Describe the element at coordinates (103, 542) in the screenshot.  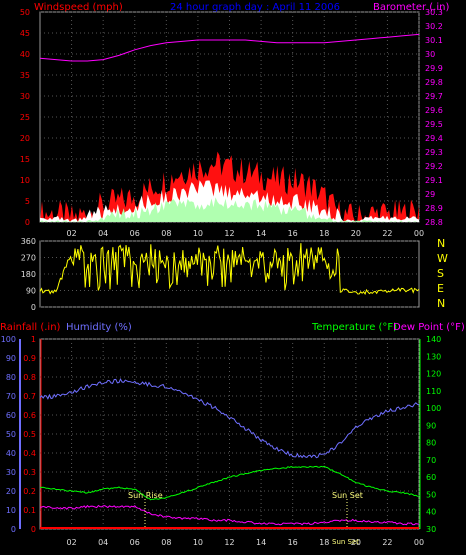
I see `lower-x-tick-label: 04` at that location.